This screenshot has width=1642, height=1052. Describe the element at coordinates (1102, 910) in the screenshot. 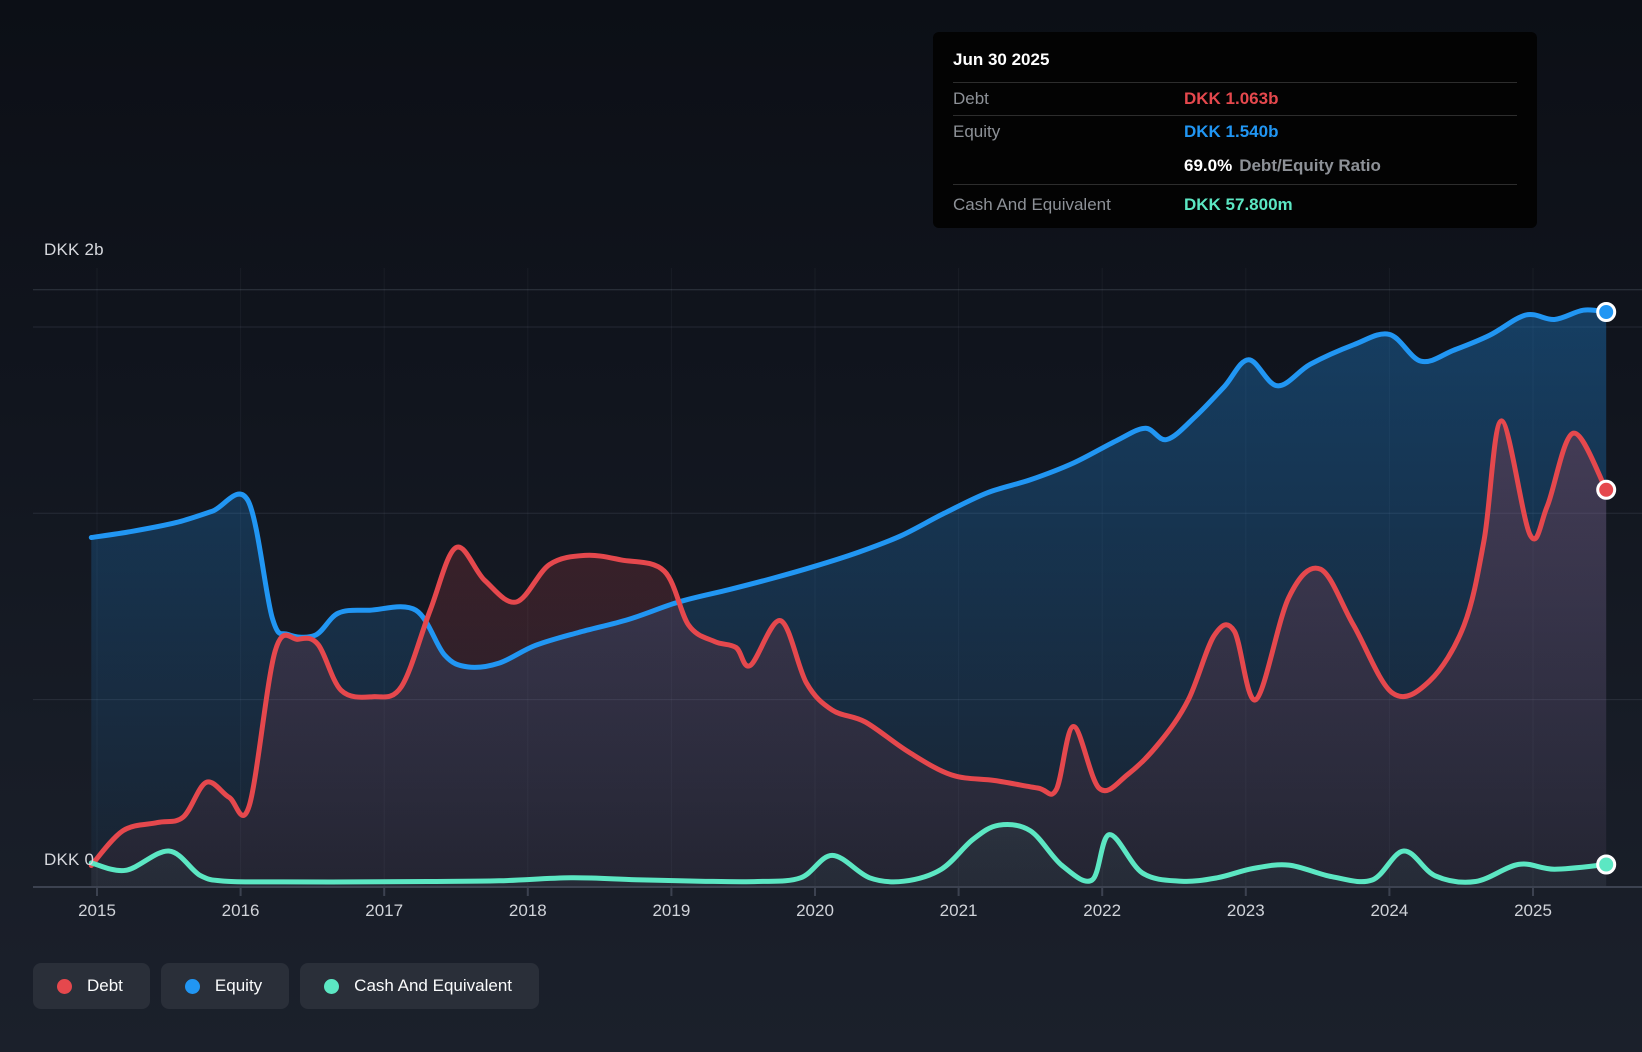

I see `x-axis-year-label: 2022` at that location.